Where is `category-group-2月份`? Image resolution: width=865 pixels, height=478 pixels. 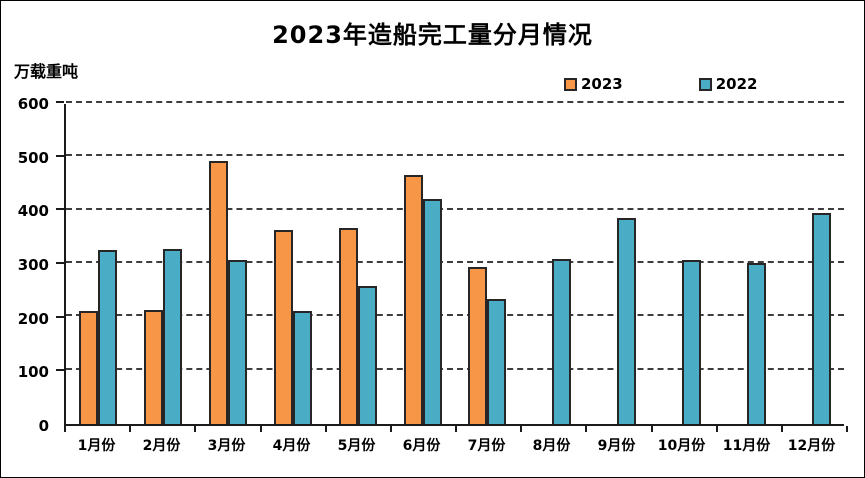
category-group-2月份 is located at coordinates (163, 264).